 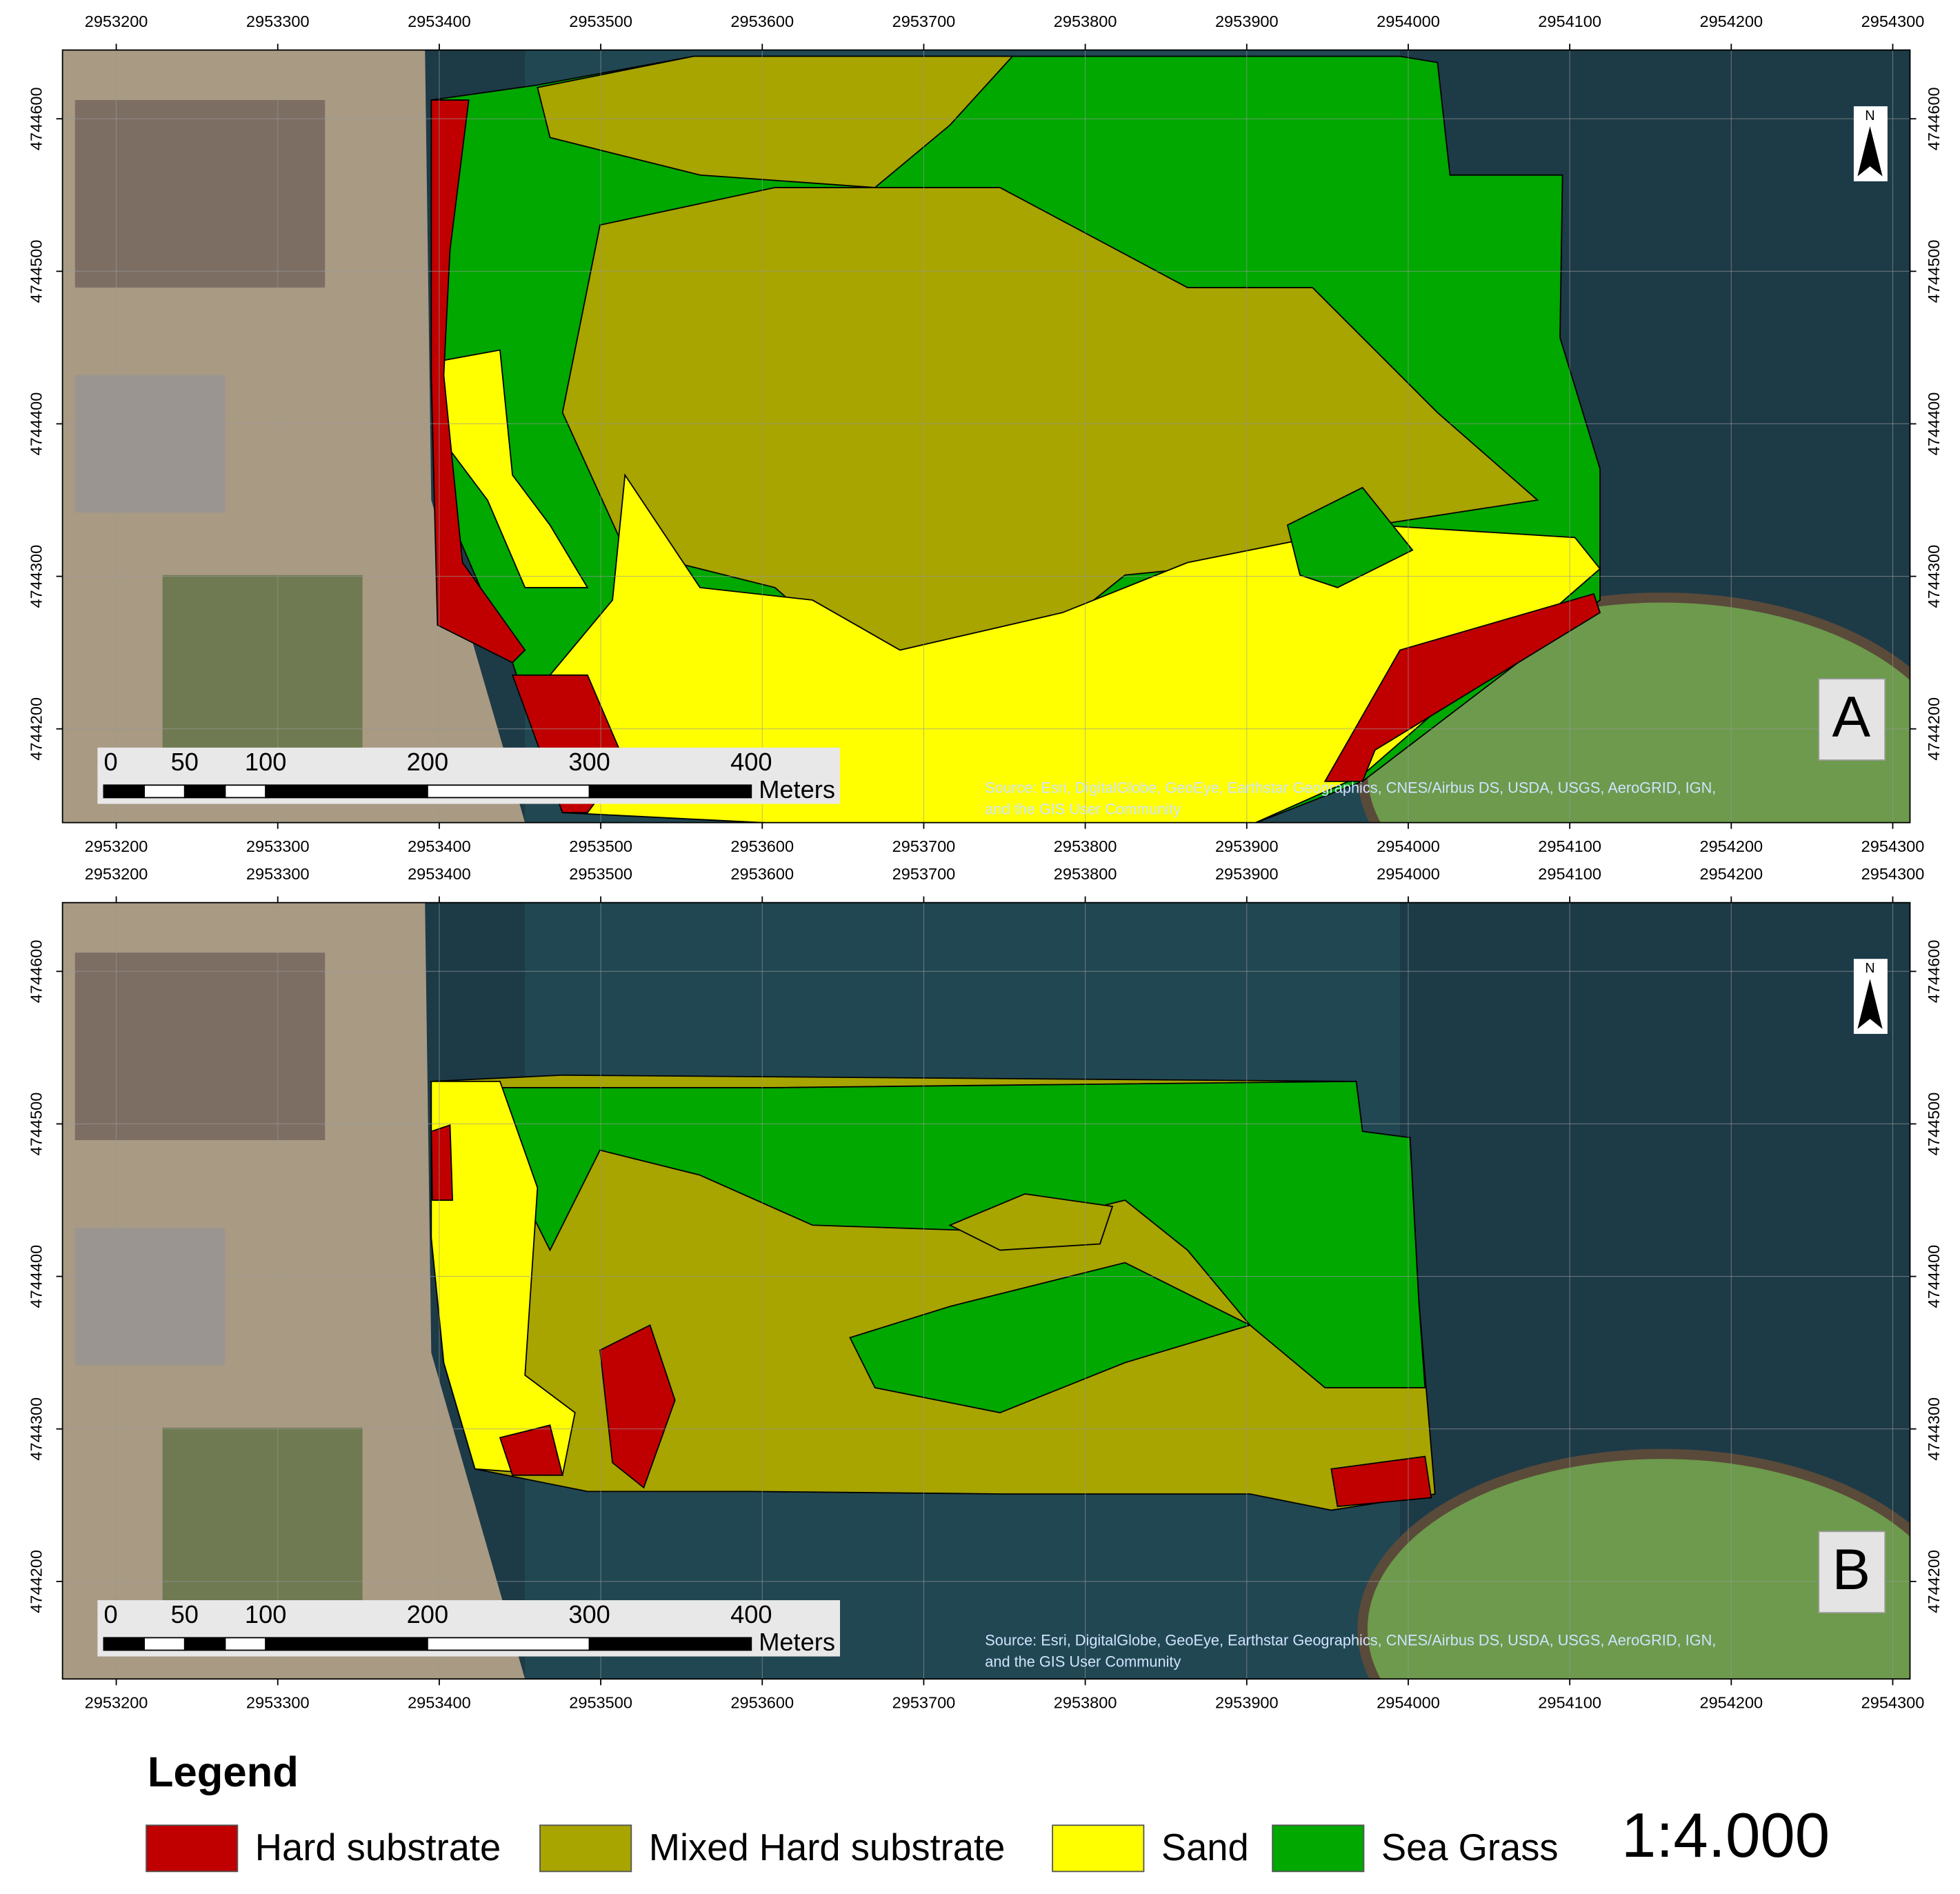 I want to click on scale-bar-label: 50, so click(x=185, y=1614).